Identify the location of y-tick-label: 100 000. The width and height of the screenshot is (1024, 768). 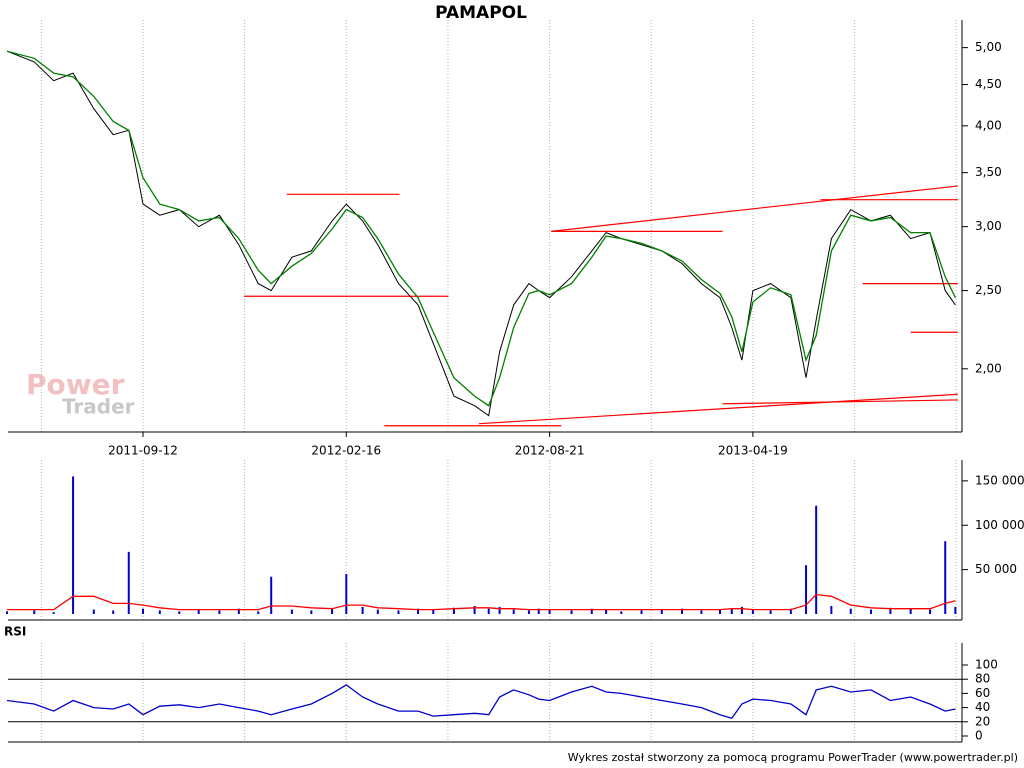
(999, 525).